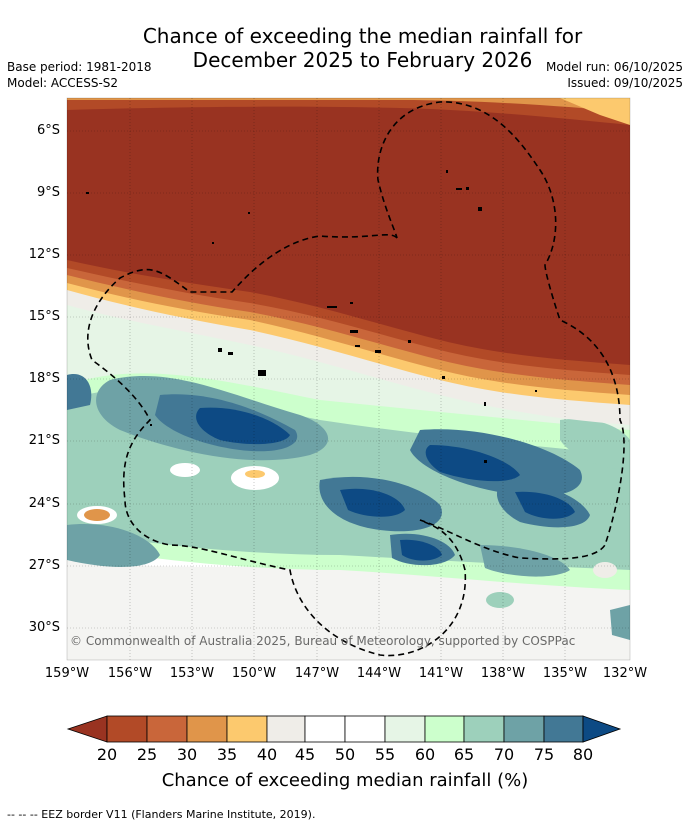  Describe the element at coordinates (267, 754) in the screenshot. I see `colorbar-label-40: 40` at that location.